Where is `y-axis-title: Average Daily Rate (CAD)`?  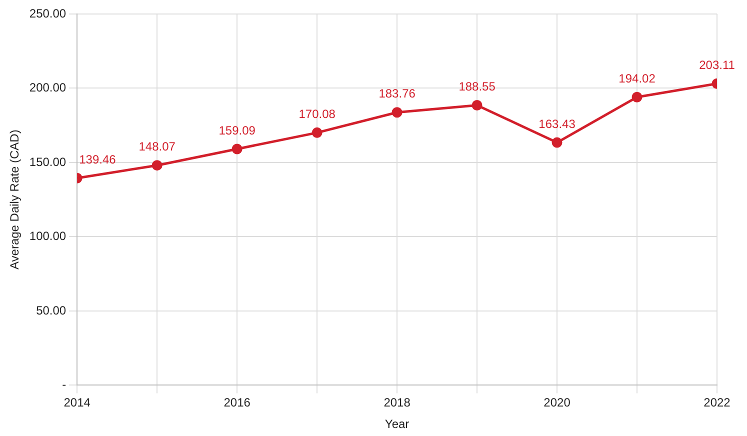 y-axis-title: Average Daily Rate (CAD) is located at coordinates (15, 200).